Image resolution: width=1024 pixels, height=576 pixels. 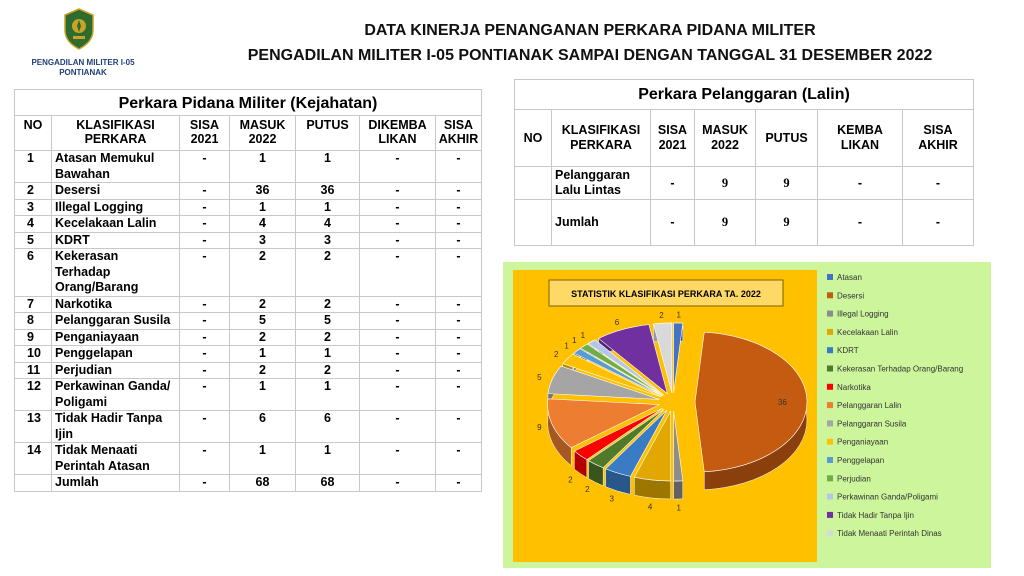 What do you see at coordinates (327, 240) in the screenshot?
I see `cell-putus: 3` at bounding box center [327, 240].